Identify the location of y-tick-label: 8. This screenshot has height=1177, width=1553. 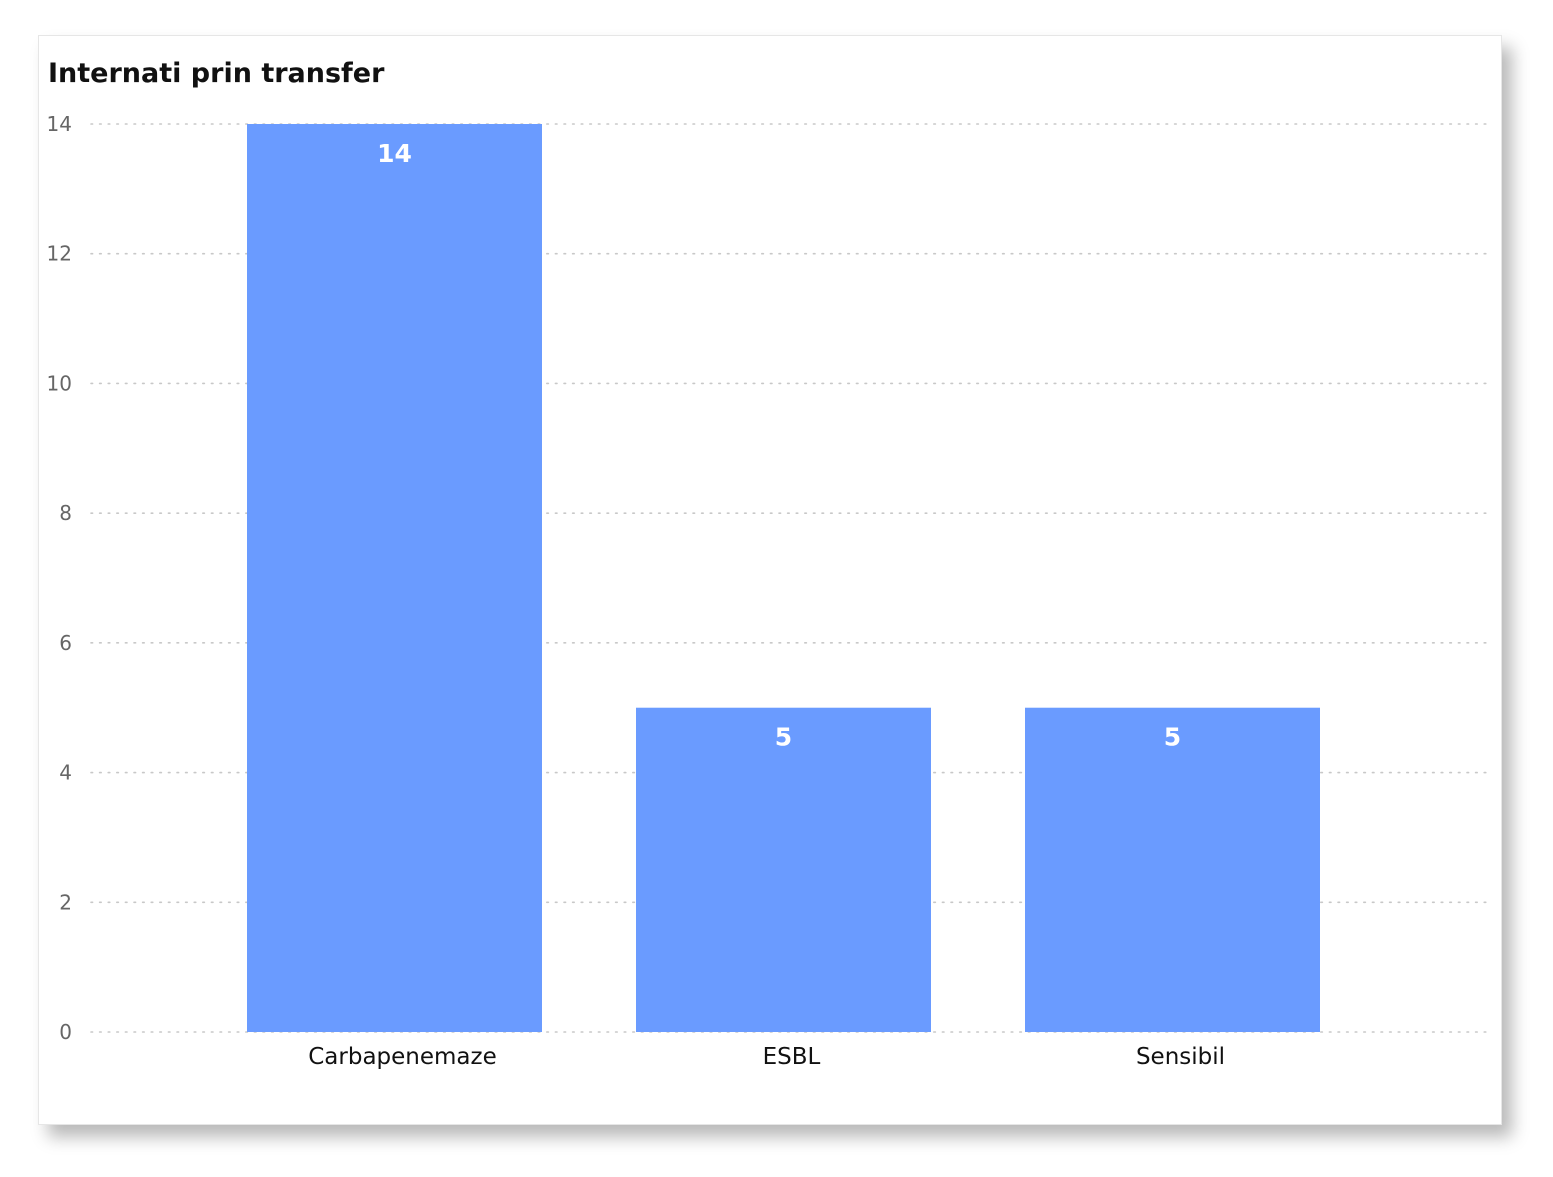
(65, 513).